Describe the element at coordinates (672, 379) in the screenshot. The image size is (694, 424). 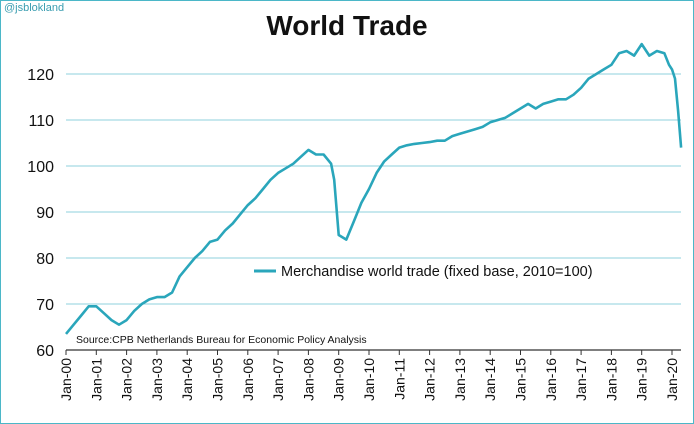
I see `x-tick-label: Jan-20` at that location.